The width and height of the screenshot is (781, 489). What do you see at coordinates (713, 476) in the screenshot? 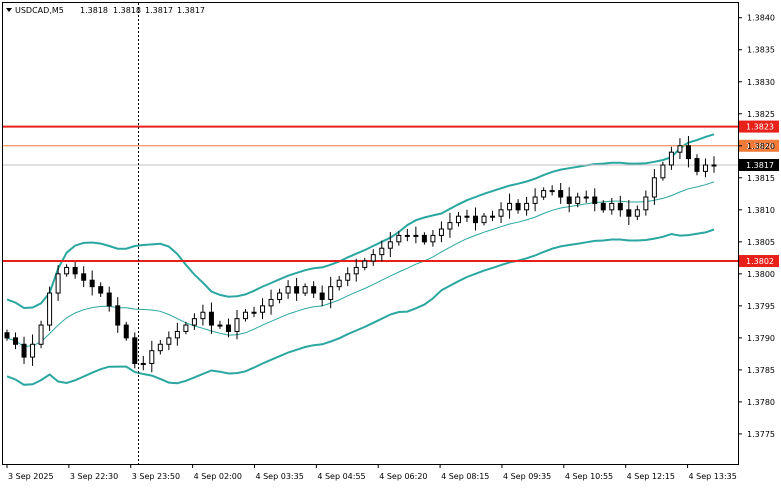
I see `x-tick-label: 4 Sep 13:35` at bounding box center [713, 476].